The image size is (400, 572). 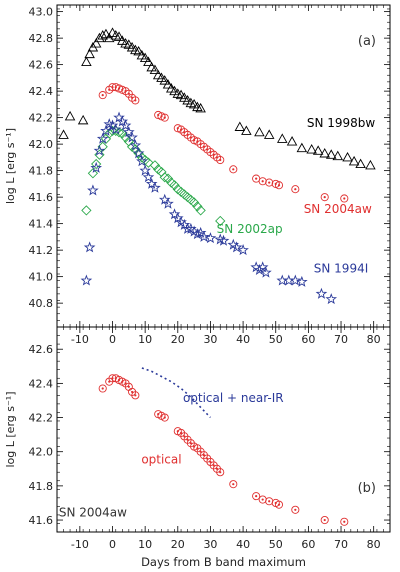 What do you see at coordinates (210, 339) in the screenshot?
I see `x-tick-label: 30` at bounding box center [210, 339].